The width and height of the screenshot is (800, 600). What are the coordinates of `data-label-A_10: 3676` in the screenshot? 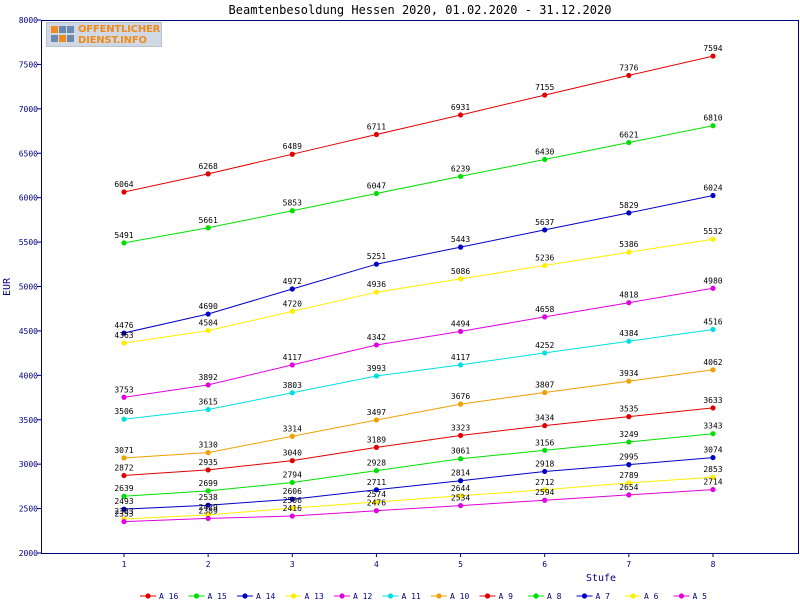 It's located at (460, 396).